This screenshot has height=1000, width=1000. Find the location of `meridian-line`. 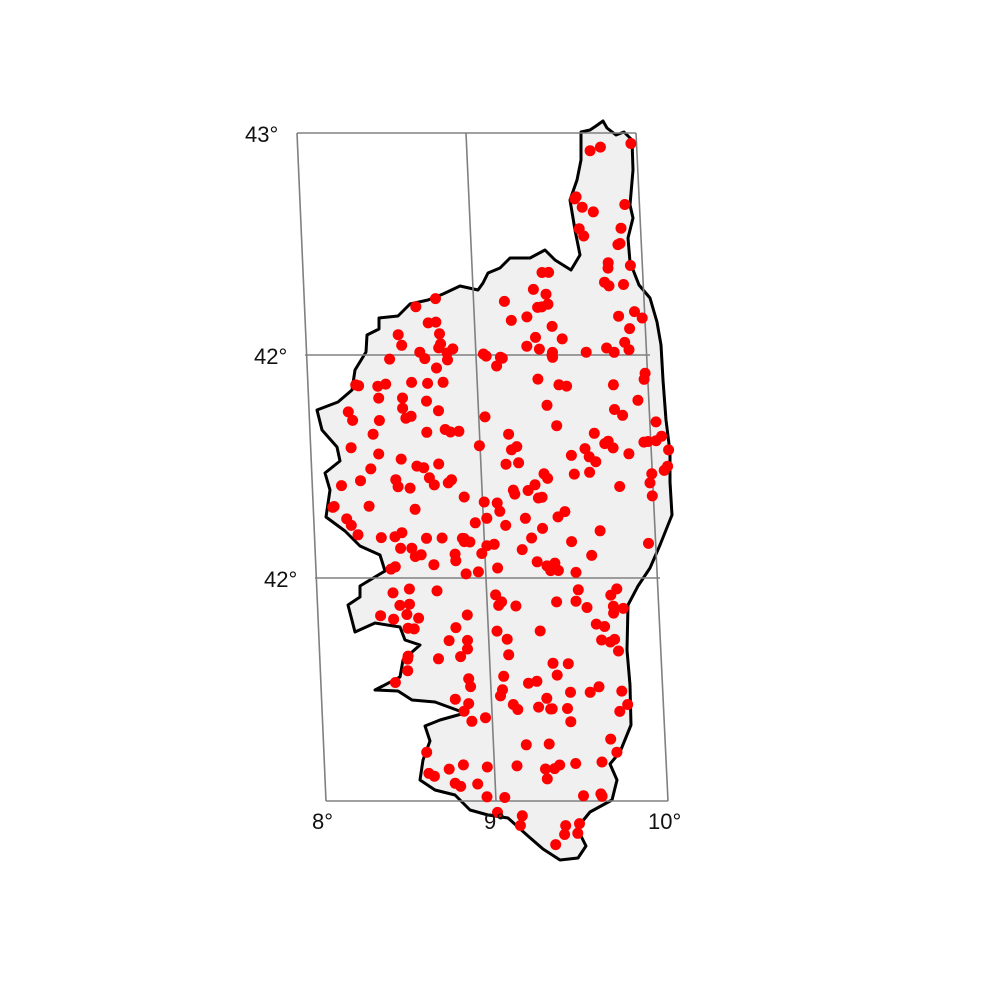

meridian-line is located at coordinates (481, 467).